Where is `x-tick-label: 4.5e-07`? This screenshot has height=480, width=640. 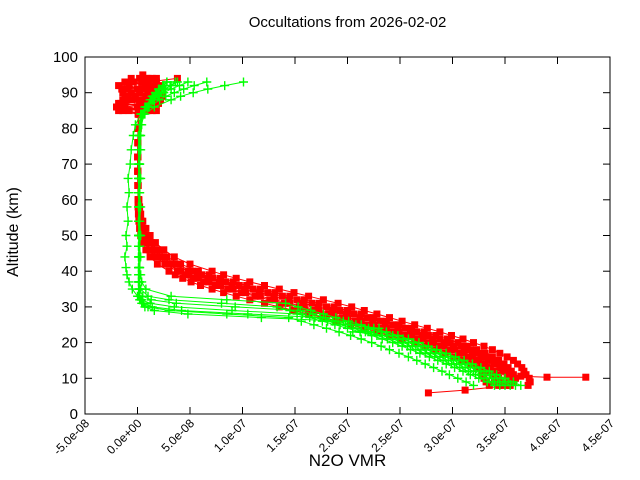
x-tick-label: 4.5e-07 is located at coordinates (597, 435).